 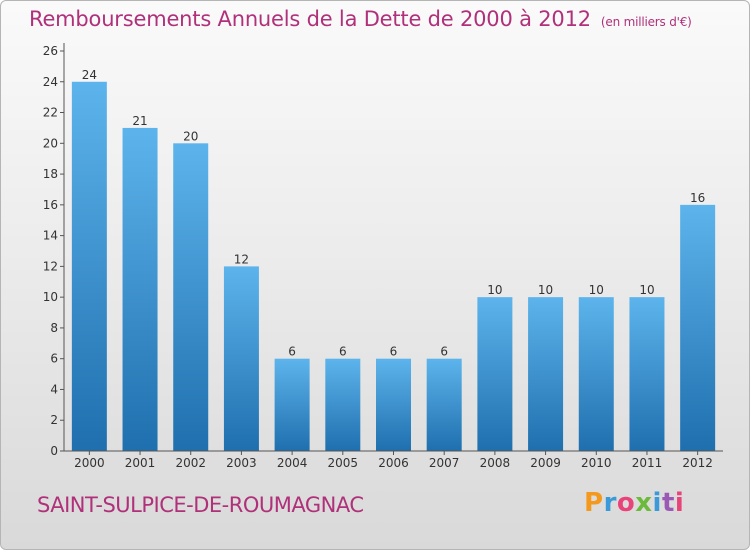 What do you see at coordinates (50, 51) in the screenshot?
I see `y-tick-label: 26` at bounding box center [50, 51].